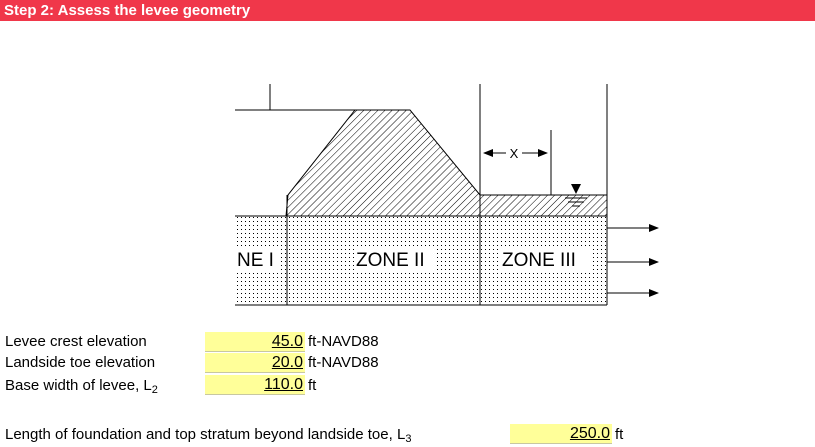 The image size is (815, 447). What do you see at coordinates (446, 163) in the screenshot?
I see `levee-embankment` at bounding box center [446, 163].